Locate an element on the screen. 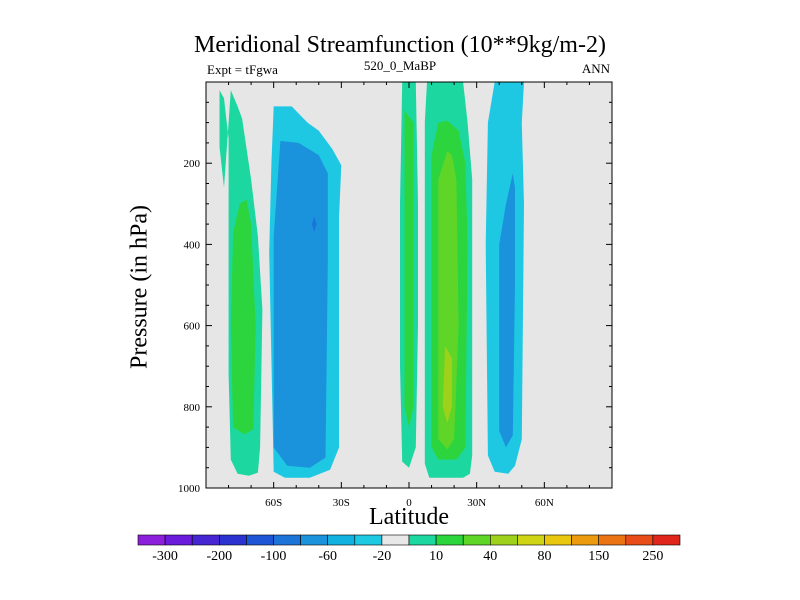  contour-nh-hadley-core is located at coordinates (447, 384).